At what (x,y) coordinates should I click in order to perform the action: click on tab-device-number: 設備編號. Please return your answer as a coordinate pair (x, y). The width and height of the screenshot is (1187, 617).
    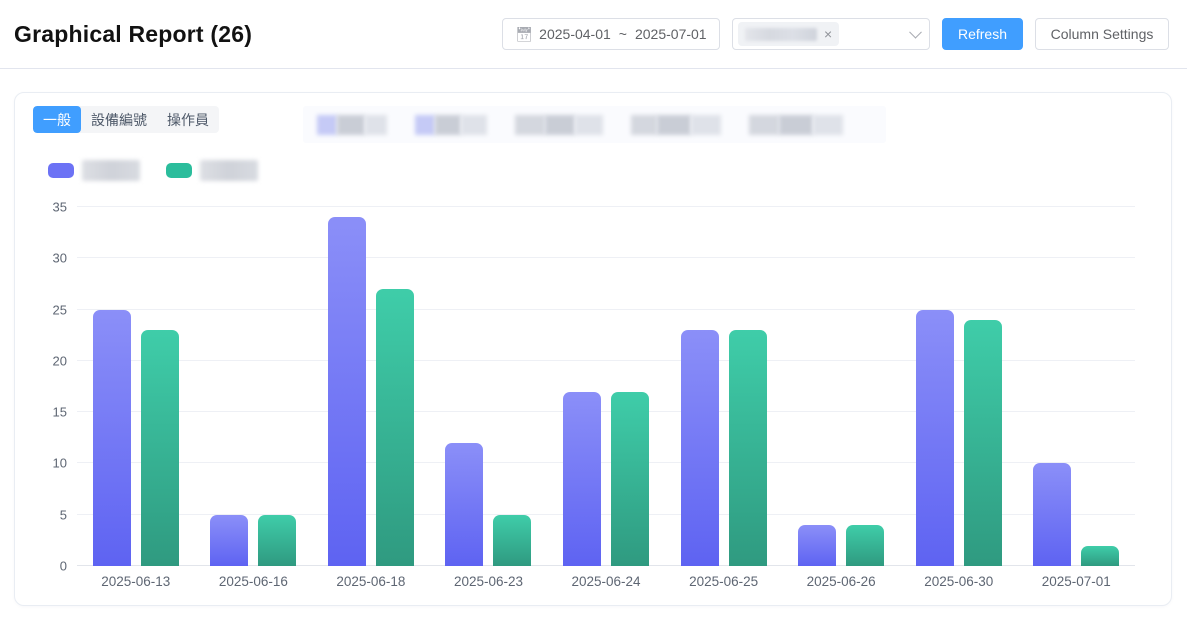
    Looking at the image, I should click on (119, 119).